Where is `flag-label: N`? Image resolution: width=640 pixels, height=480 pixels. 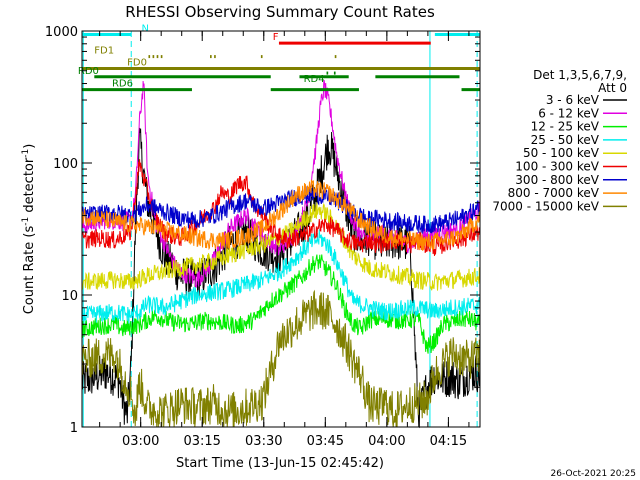
flag-label: N is located at coordinates (144, 29).